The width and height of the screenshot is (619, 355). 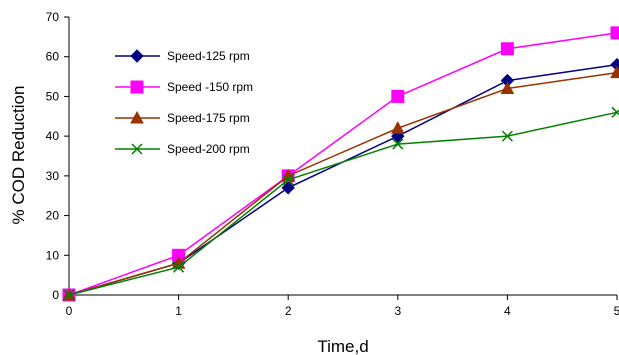 I want to click on legend-label: Speed -150 rpm, so click(x=210, y=87).